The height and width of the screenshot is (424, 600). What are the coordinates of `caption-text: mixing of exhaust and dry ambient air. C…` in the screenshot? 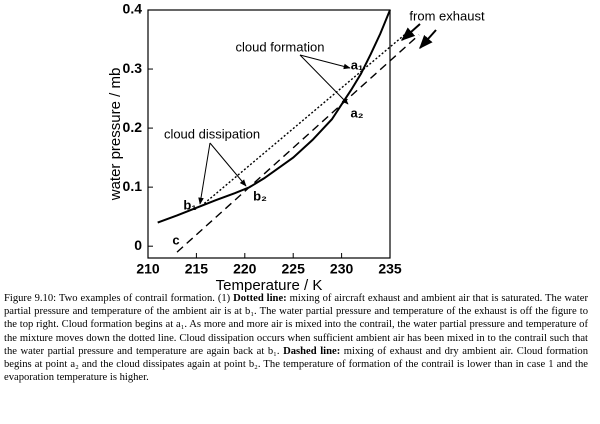 It's located at (296, 364).